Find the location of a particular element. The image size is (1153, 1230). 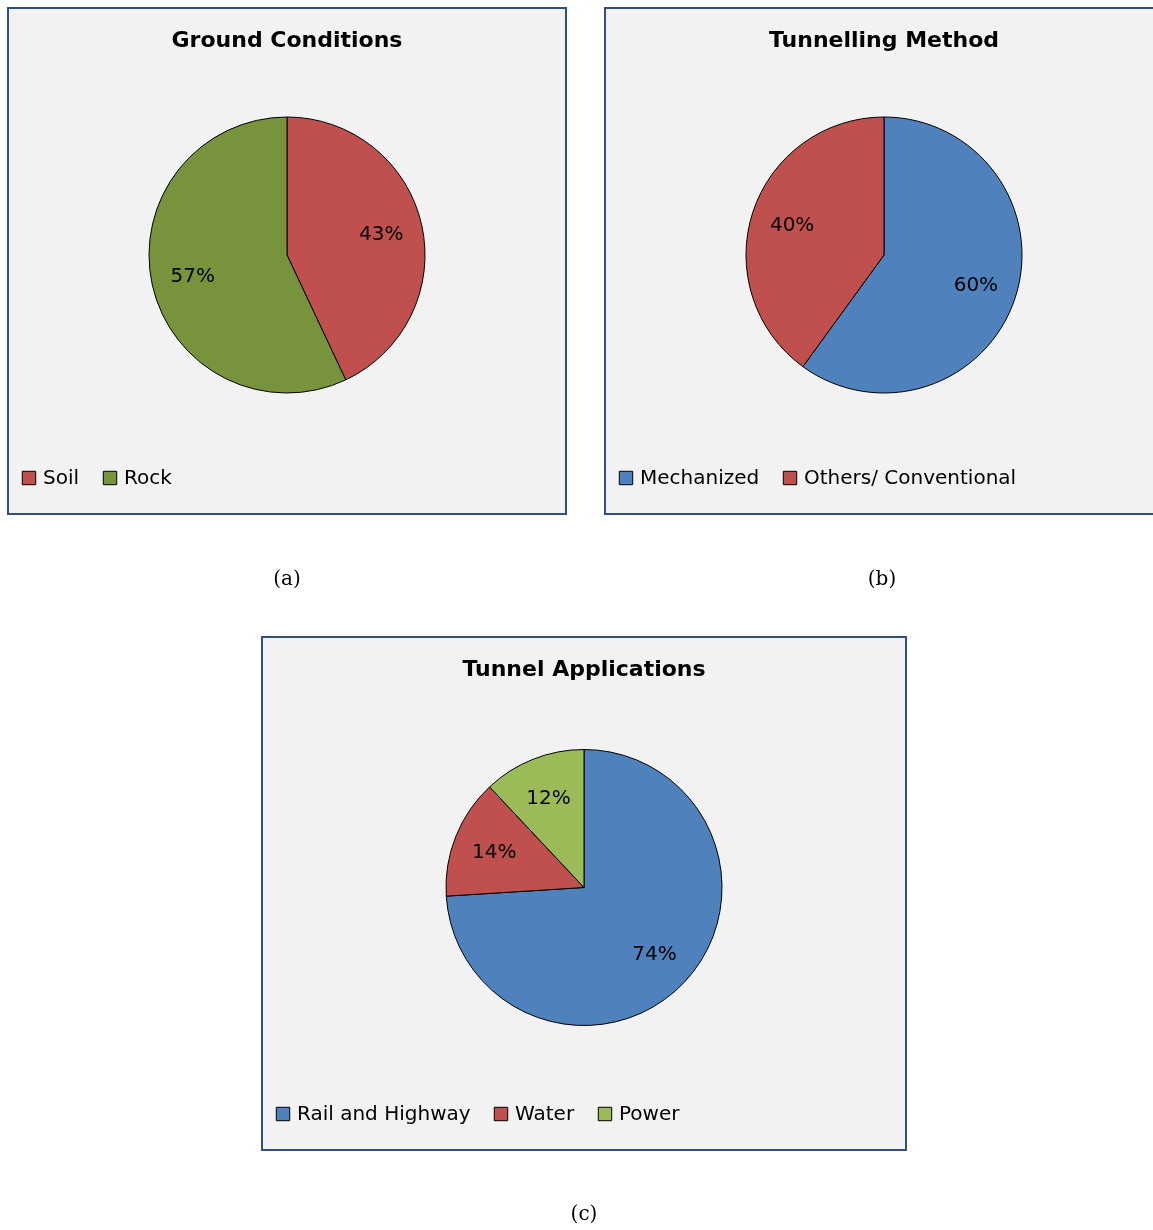

data-label: 57% is located at coordinates (192, 275).